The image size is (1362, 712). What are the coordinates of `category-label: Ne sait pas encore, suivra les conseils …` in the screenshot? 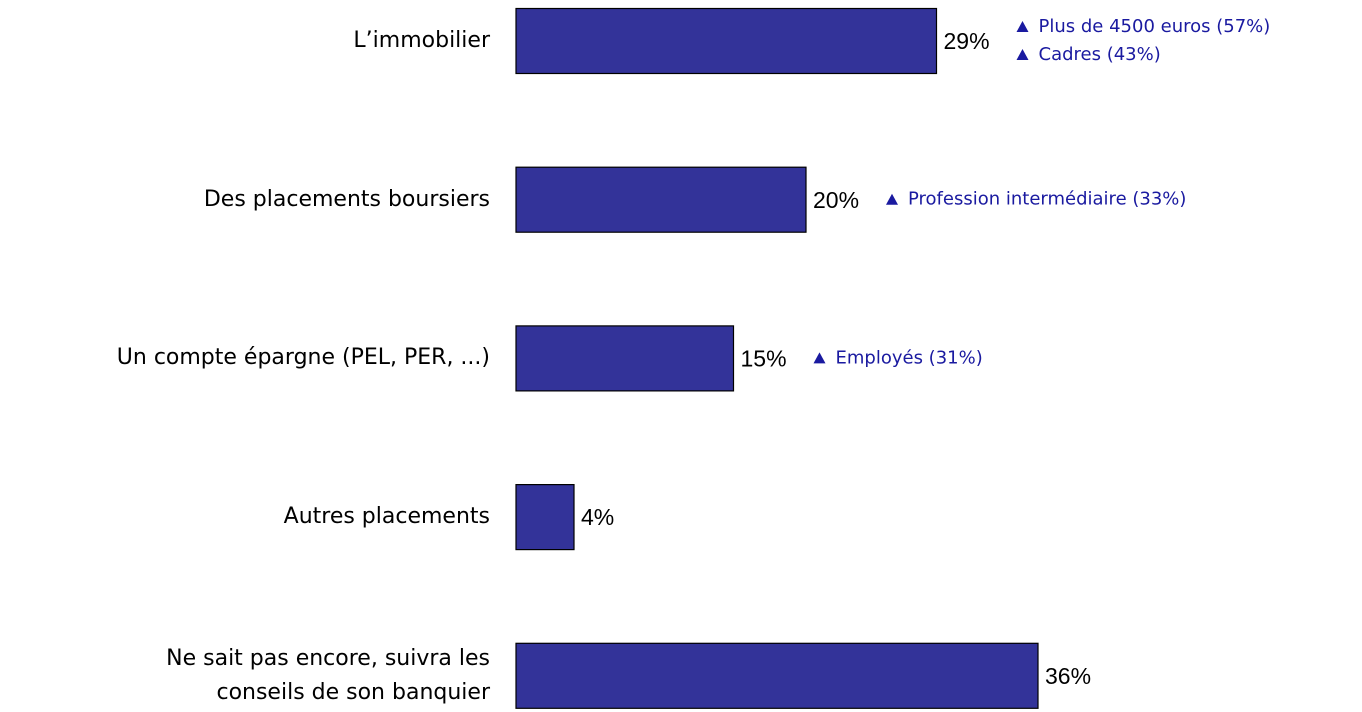 It's located at (328, 675).